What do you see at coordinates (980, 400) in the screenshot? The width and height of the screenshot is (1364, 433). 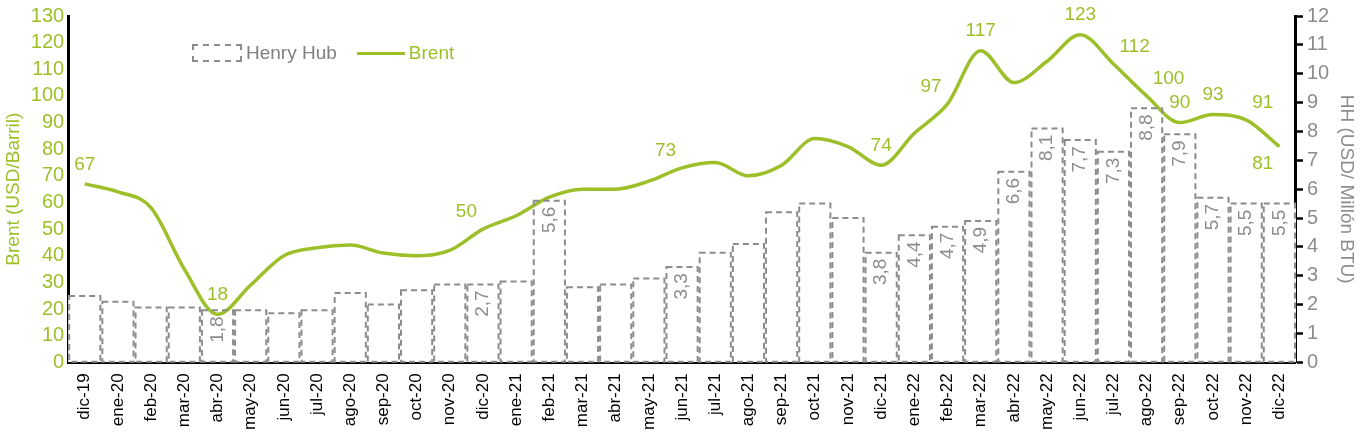 I see `x-tick-label: mar-22` at bounding box center [980, 400].